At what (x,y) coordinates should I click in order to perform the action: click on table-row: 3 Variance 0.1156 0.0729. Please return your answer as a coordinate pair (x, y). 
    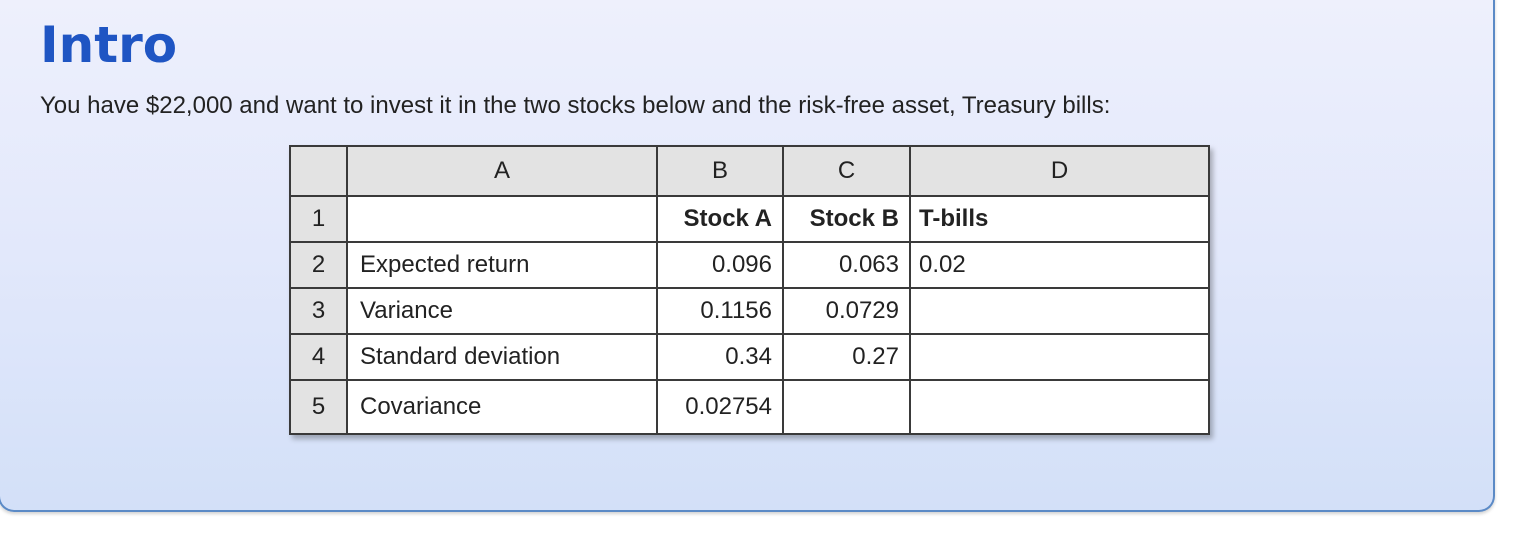
    Looking at the image, I should click on (749, 311).